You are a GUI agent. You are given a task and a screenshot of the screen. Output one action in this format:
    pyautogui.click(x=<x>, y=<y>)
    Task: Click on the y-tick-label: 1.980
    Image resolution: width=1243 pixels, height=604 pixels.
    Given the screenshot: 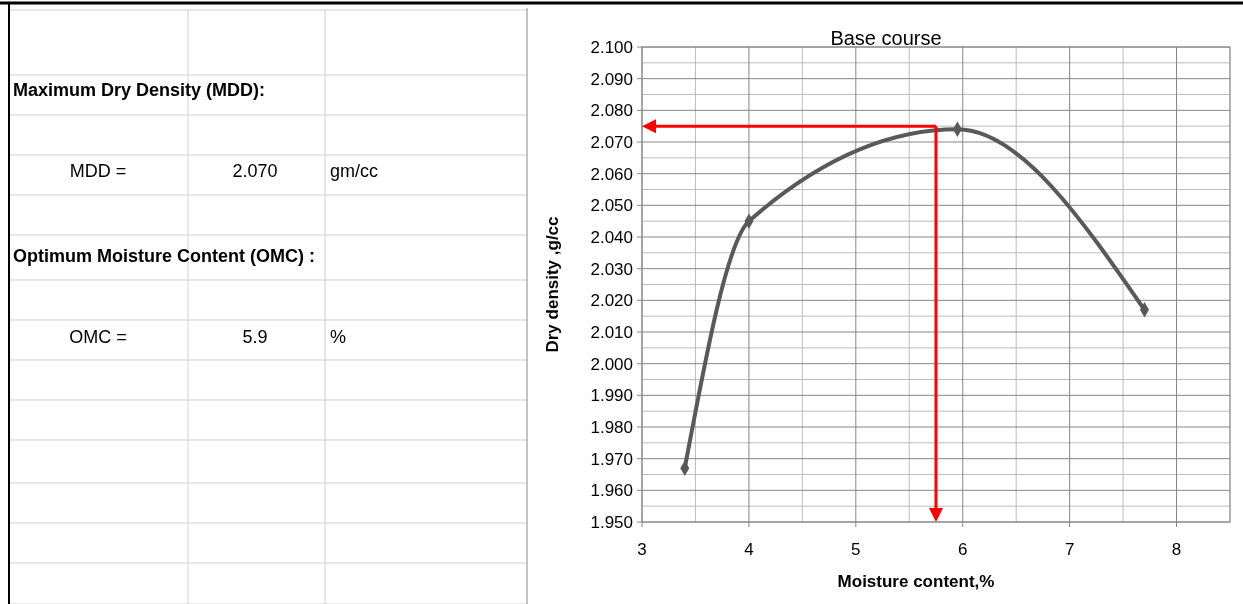 What is the action you would take?
    pyautogui.click(x=611, y=427)
    